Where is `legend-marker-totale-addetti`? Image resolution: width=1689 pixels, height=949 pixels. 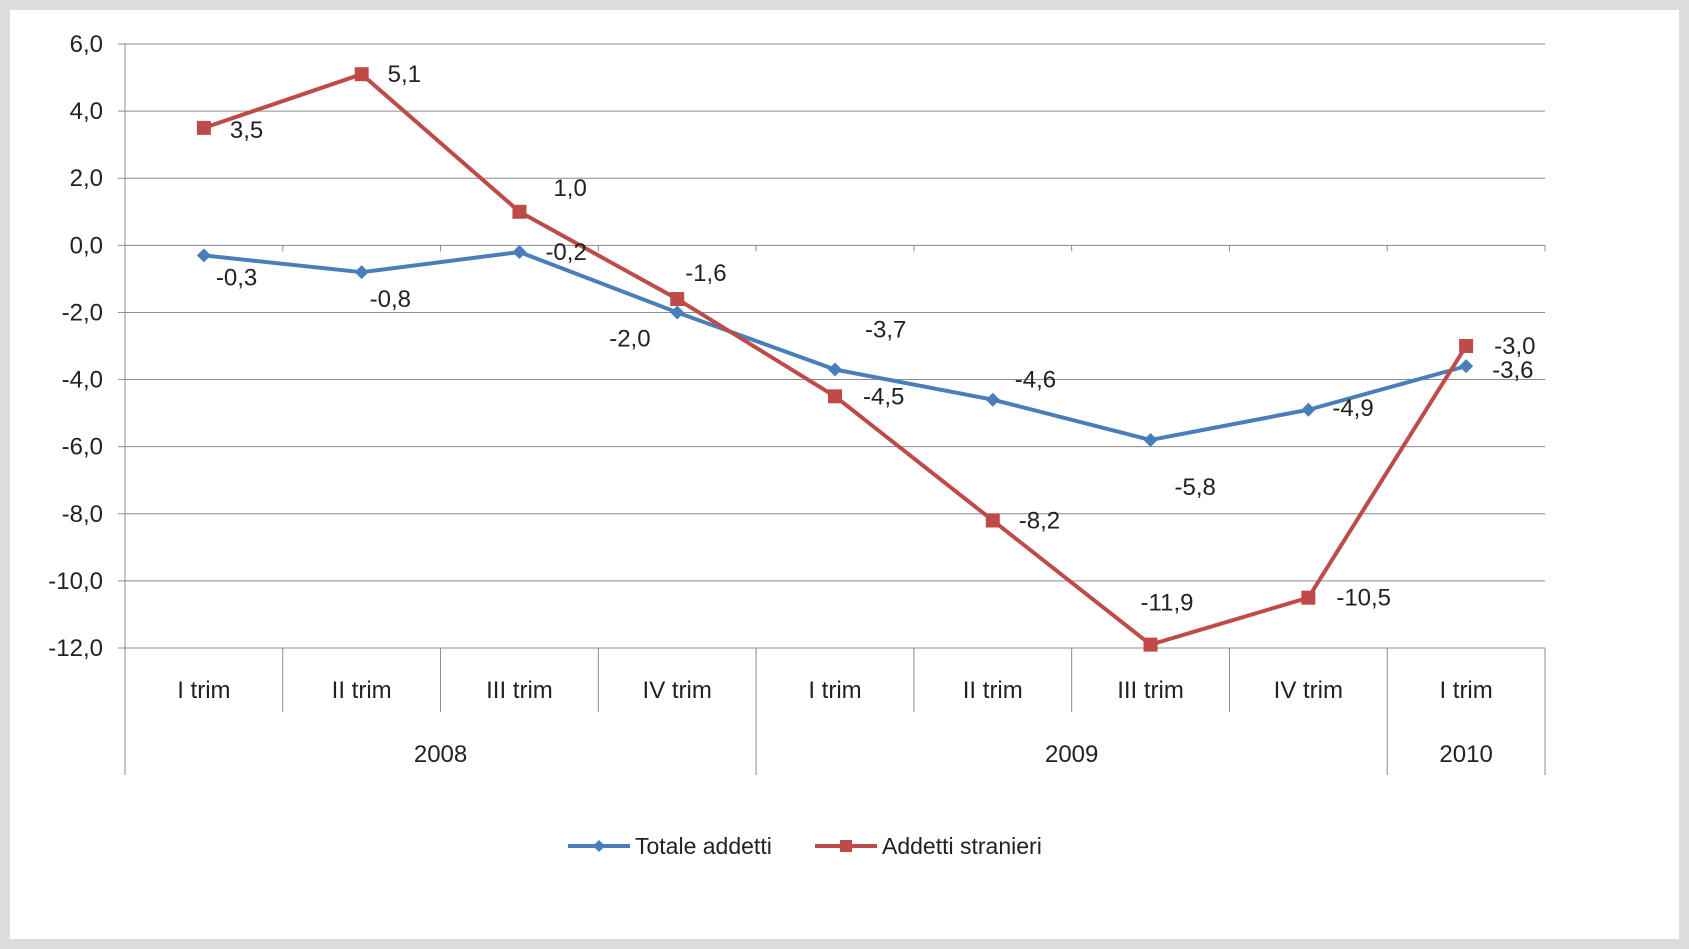
legend-marker-totale-addetti is located at coordinates (599, 846).